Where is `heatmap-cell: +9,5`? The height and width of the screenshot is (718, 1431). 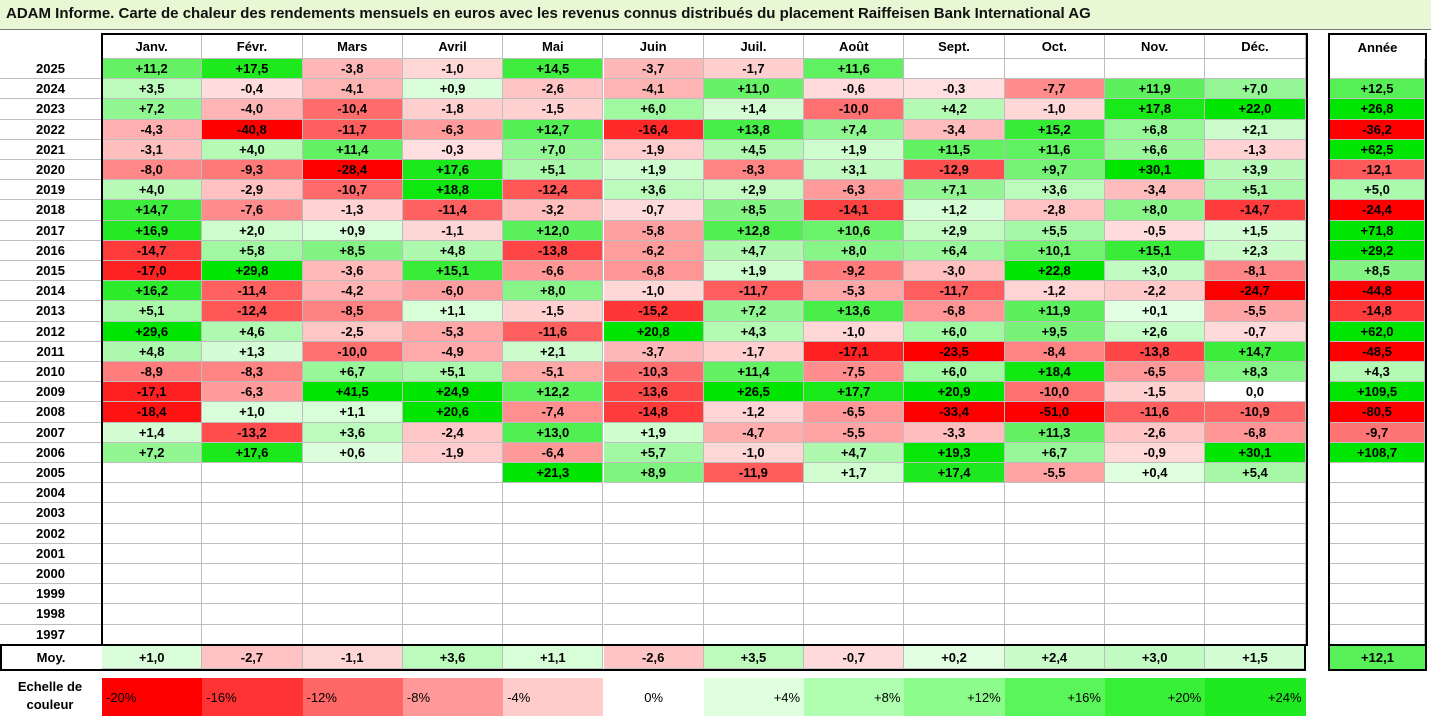
heatmap-cell: +9,5 is located at coordinates (1054, 331).